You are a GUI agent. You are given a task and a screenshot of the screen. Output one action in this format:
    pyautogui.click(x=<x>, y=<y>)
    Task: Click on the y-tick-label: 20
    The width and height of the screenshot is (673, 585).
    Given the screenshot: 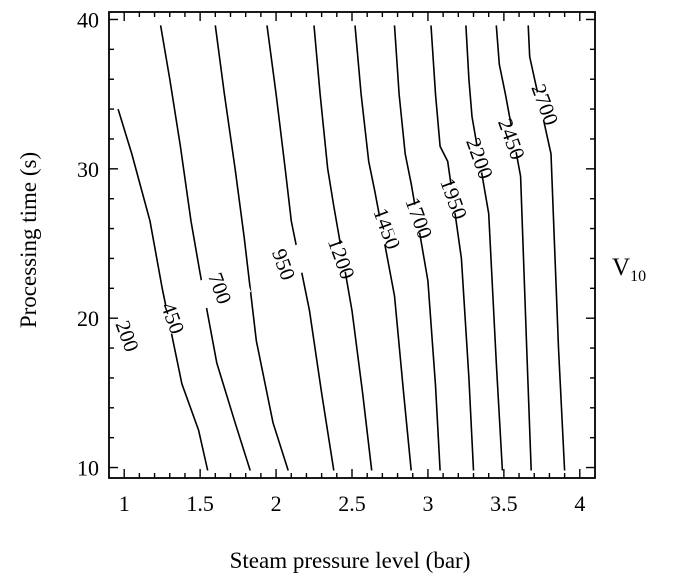 What is the action you would take?
    pyautogui.click(x=88, y=318)
    